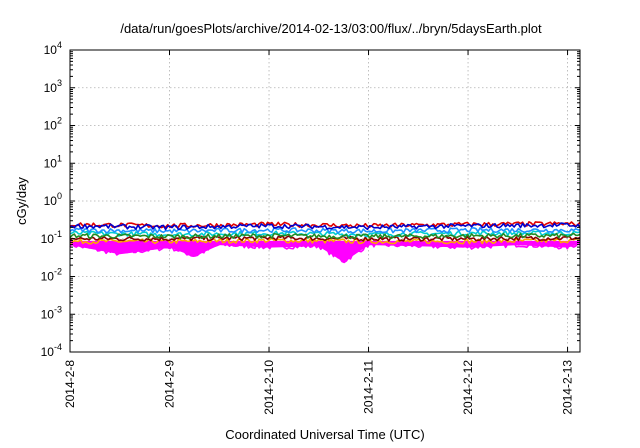  What do you see at coordinates (324, 434) in the screenshot?
I see `x-axis-label: Coordinated Universal Time (UTC)` at bounding box center [324, 434].